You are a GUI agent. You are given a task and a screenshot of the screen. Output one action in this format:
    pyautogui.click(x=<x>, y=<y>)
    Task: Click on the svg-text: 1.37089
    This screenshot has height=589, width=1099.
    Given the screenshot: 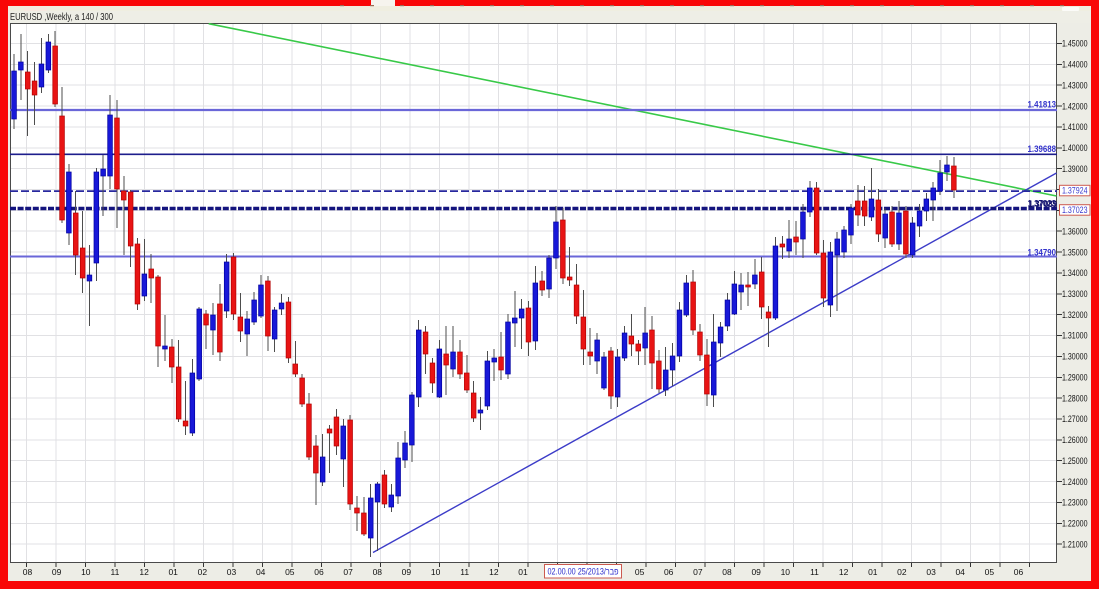 What is the action you would take?
    pyautogui.click(x=1043, y=204)
    